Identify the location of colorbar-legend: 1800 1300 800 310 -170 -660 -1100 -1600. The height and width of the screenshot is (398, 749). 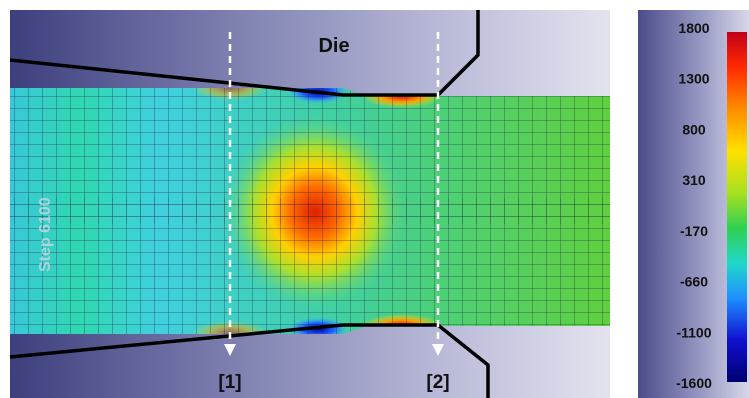
(693, 204).